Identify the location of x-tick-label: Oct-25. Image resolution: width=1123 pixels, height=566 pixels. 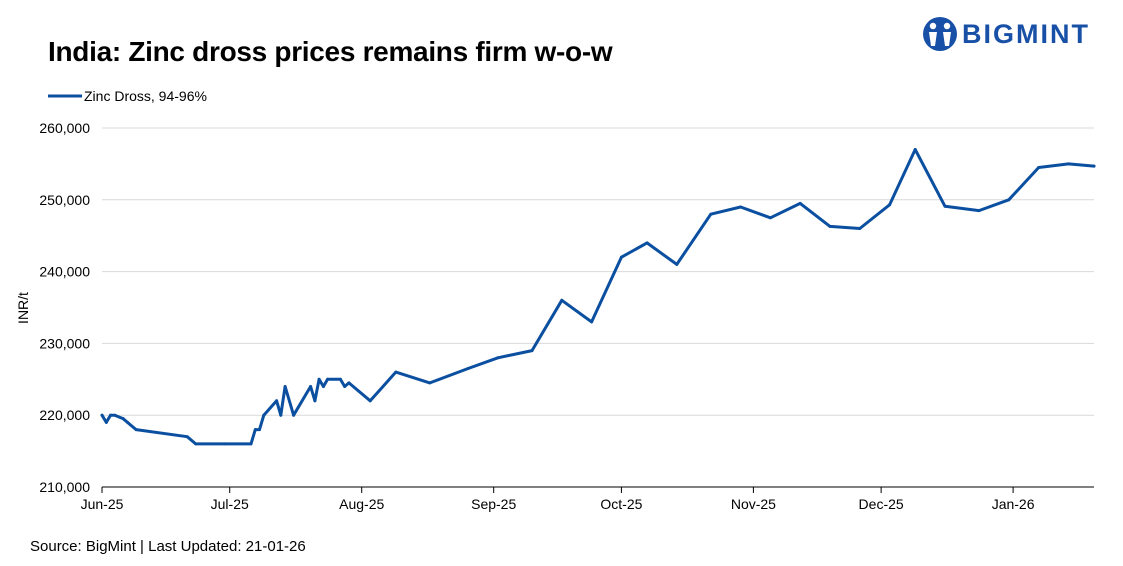
(621, 504).